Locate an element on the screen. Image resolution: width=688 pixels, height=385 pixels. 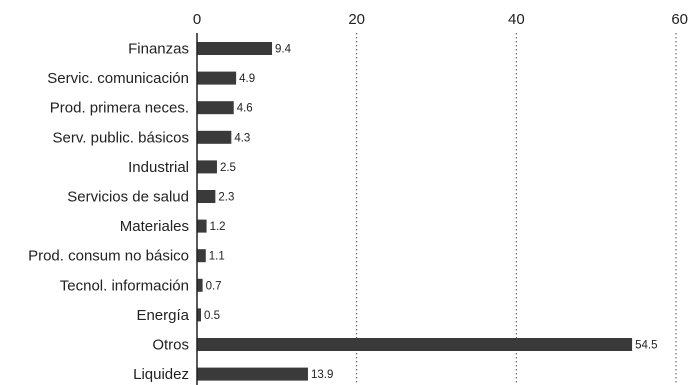
category-label-6: Materiales is located at coordinates (154, 226).